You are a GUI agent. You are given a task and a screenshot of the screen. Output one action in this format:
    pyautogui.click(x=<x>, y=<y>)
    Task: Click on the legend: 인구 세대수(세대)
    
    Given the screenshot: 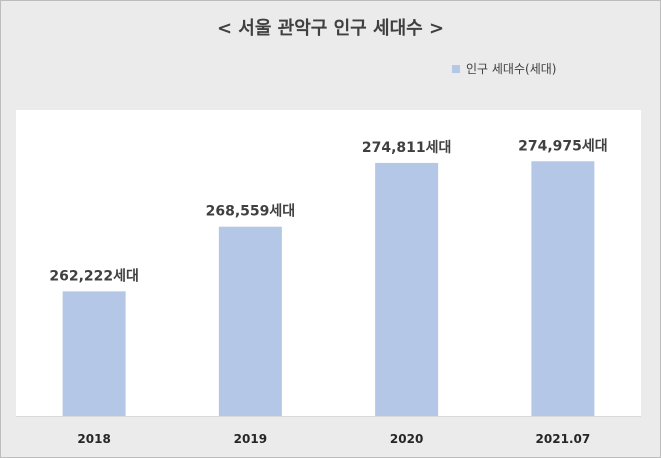 What is the action you would take?
    pyautogui.click(x=504, y=68)
    